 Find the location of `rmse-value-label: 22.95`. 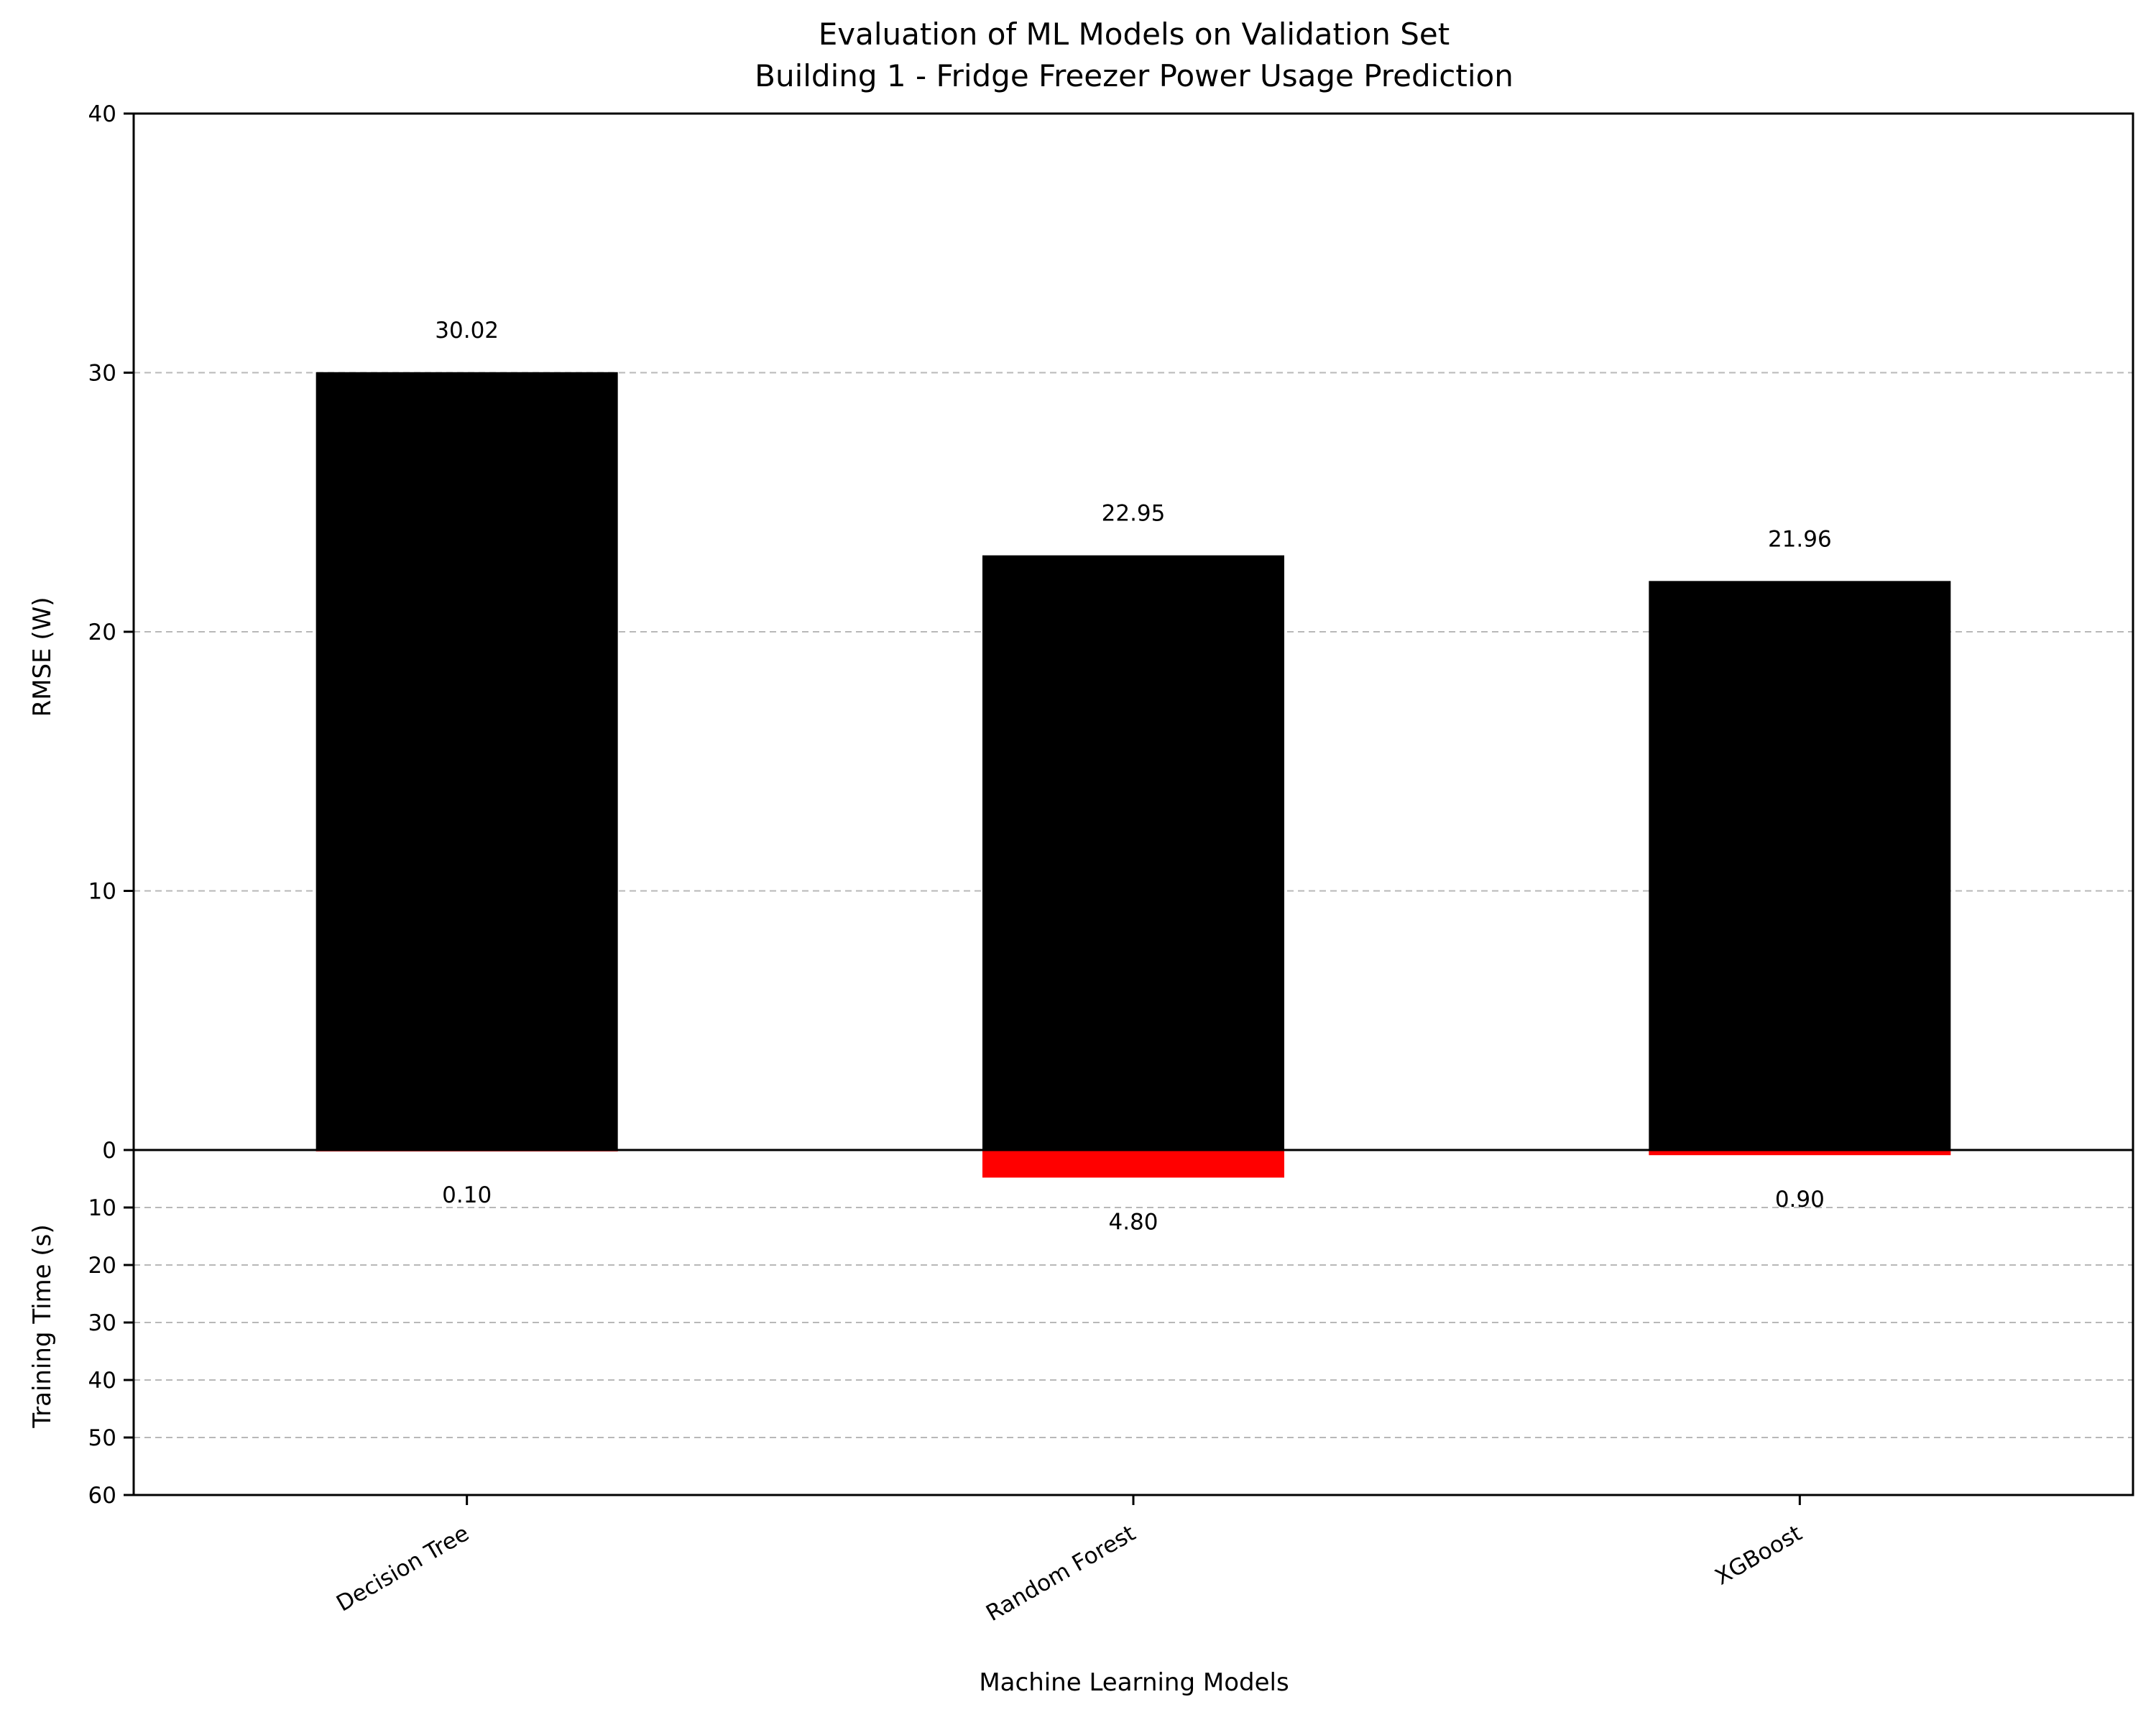

rmse-value-label: 22.95 is located at coordinates (1134, 514).